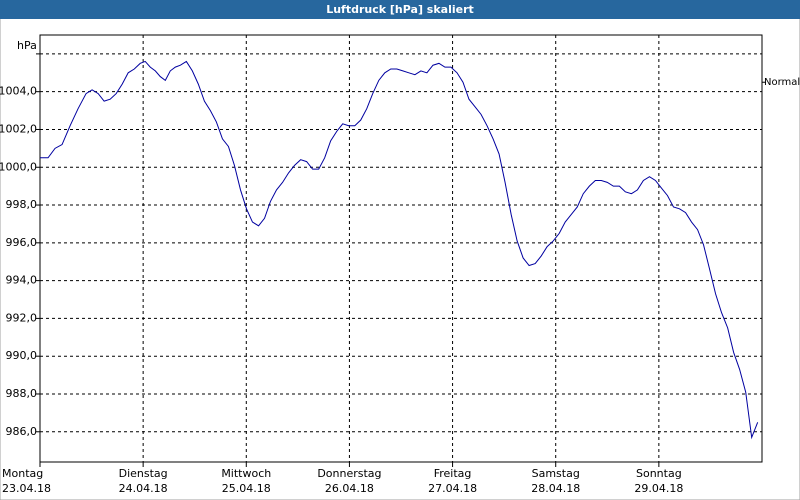 This screenshot has width=800, height=500. I want to click on title-bar, so click(400, 9).